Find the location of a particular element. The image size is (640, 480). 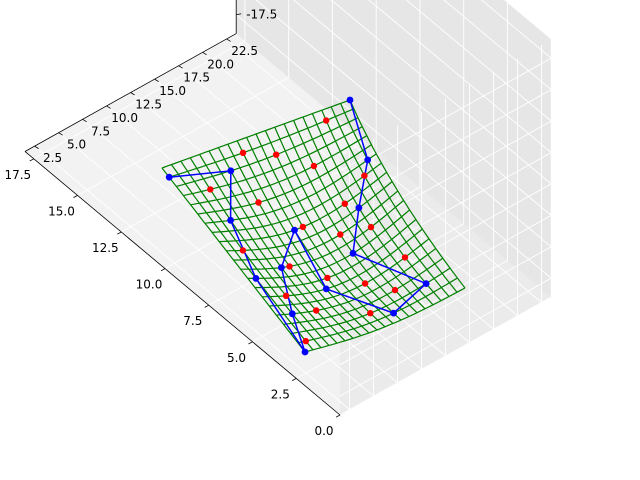

x-tick-label: 0.0 is located at coordinates (323, 431).